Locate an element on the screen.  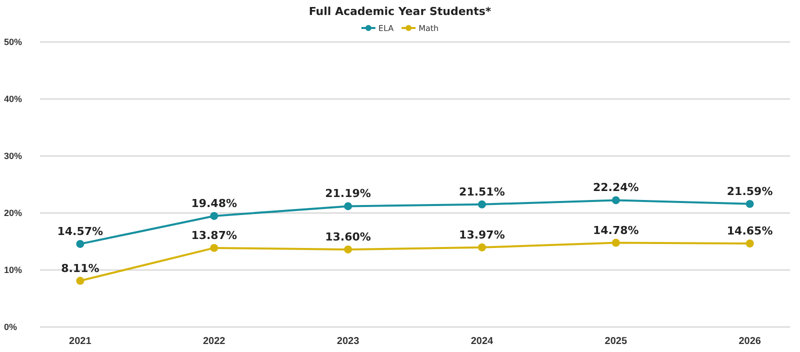
data-label: 21.59% is located at coordinates (749, 191).